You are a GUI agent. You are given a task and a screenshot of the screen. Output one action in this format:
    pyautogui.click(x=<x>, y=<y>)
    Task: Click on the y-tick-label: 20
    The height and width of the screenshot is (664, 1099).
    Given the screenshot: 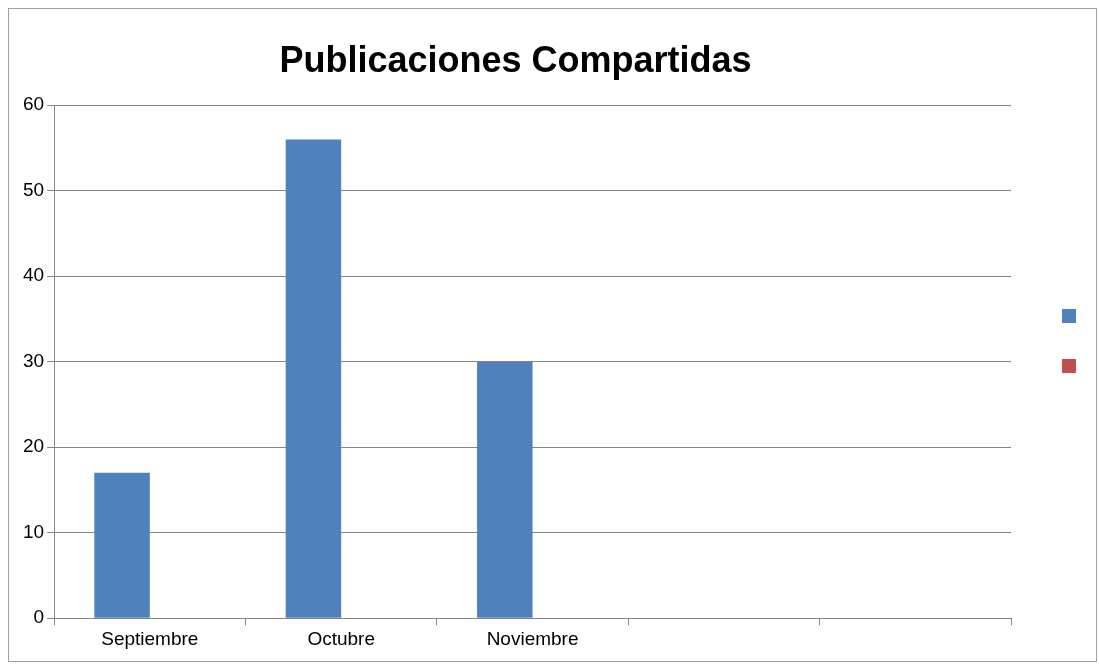 What is the action you would take?
    pyautogui.click(x=33, y=446)
    